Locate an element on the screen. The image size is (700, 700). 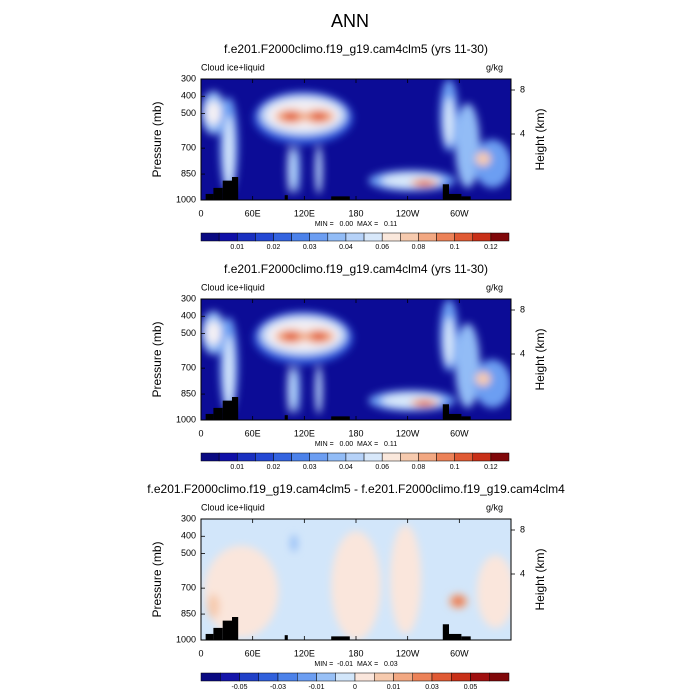
figure-title: ANN is located at coordinates (350, 21).